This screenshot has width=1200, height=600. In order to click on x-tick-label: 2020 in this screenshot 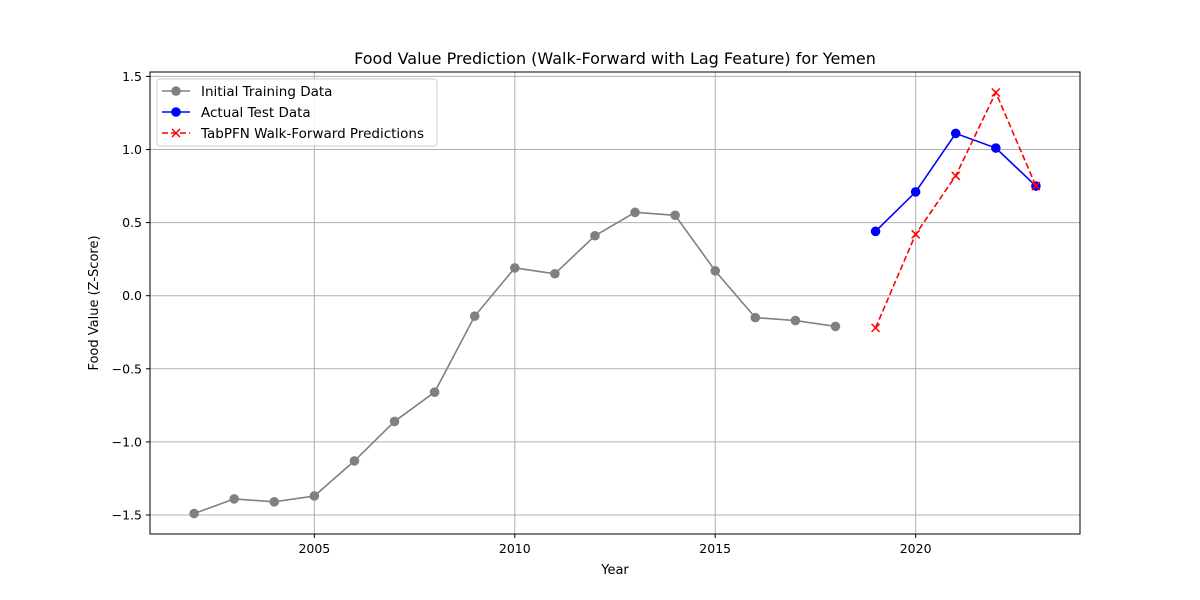, I will do `click(916, 548)`.